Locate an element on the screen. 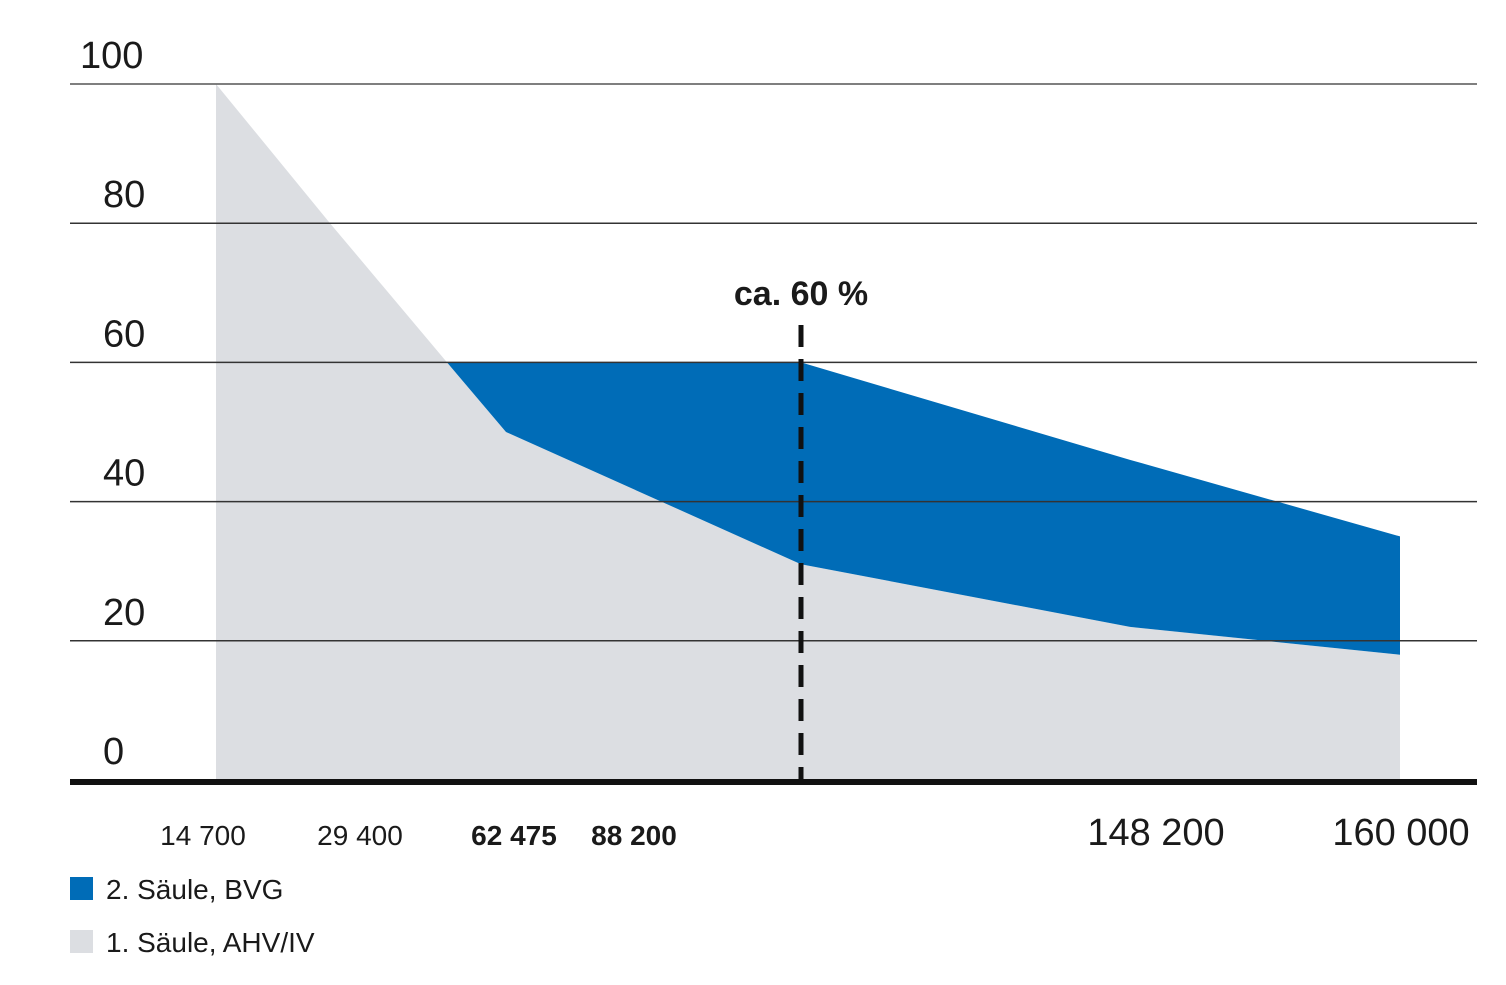  legend-label: 2. Säule, BVG is located at coordinates (194, 889).